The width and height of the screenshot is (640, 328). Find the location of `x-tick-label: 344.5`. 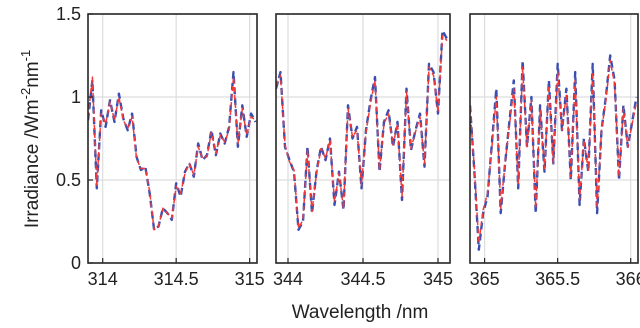

x-tick-label: 344.5 is located at coordinates (362, 279).